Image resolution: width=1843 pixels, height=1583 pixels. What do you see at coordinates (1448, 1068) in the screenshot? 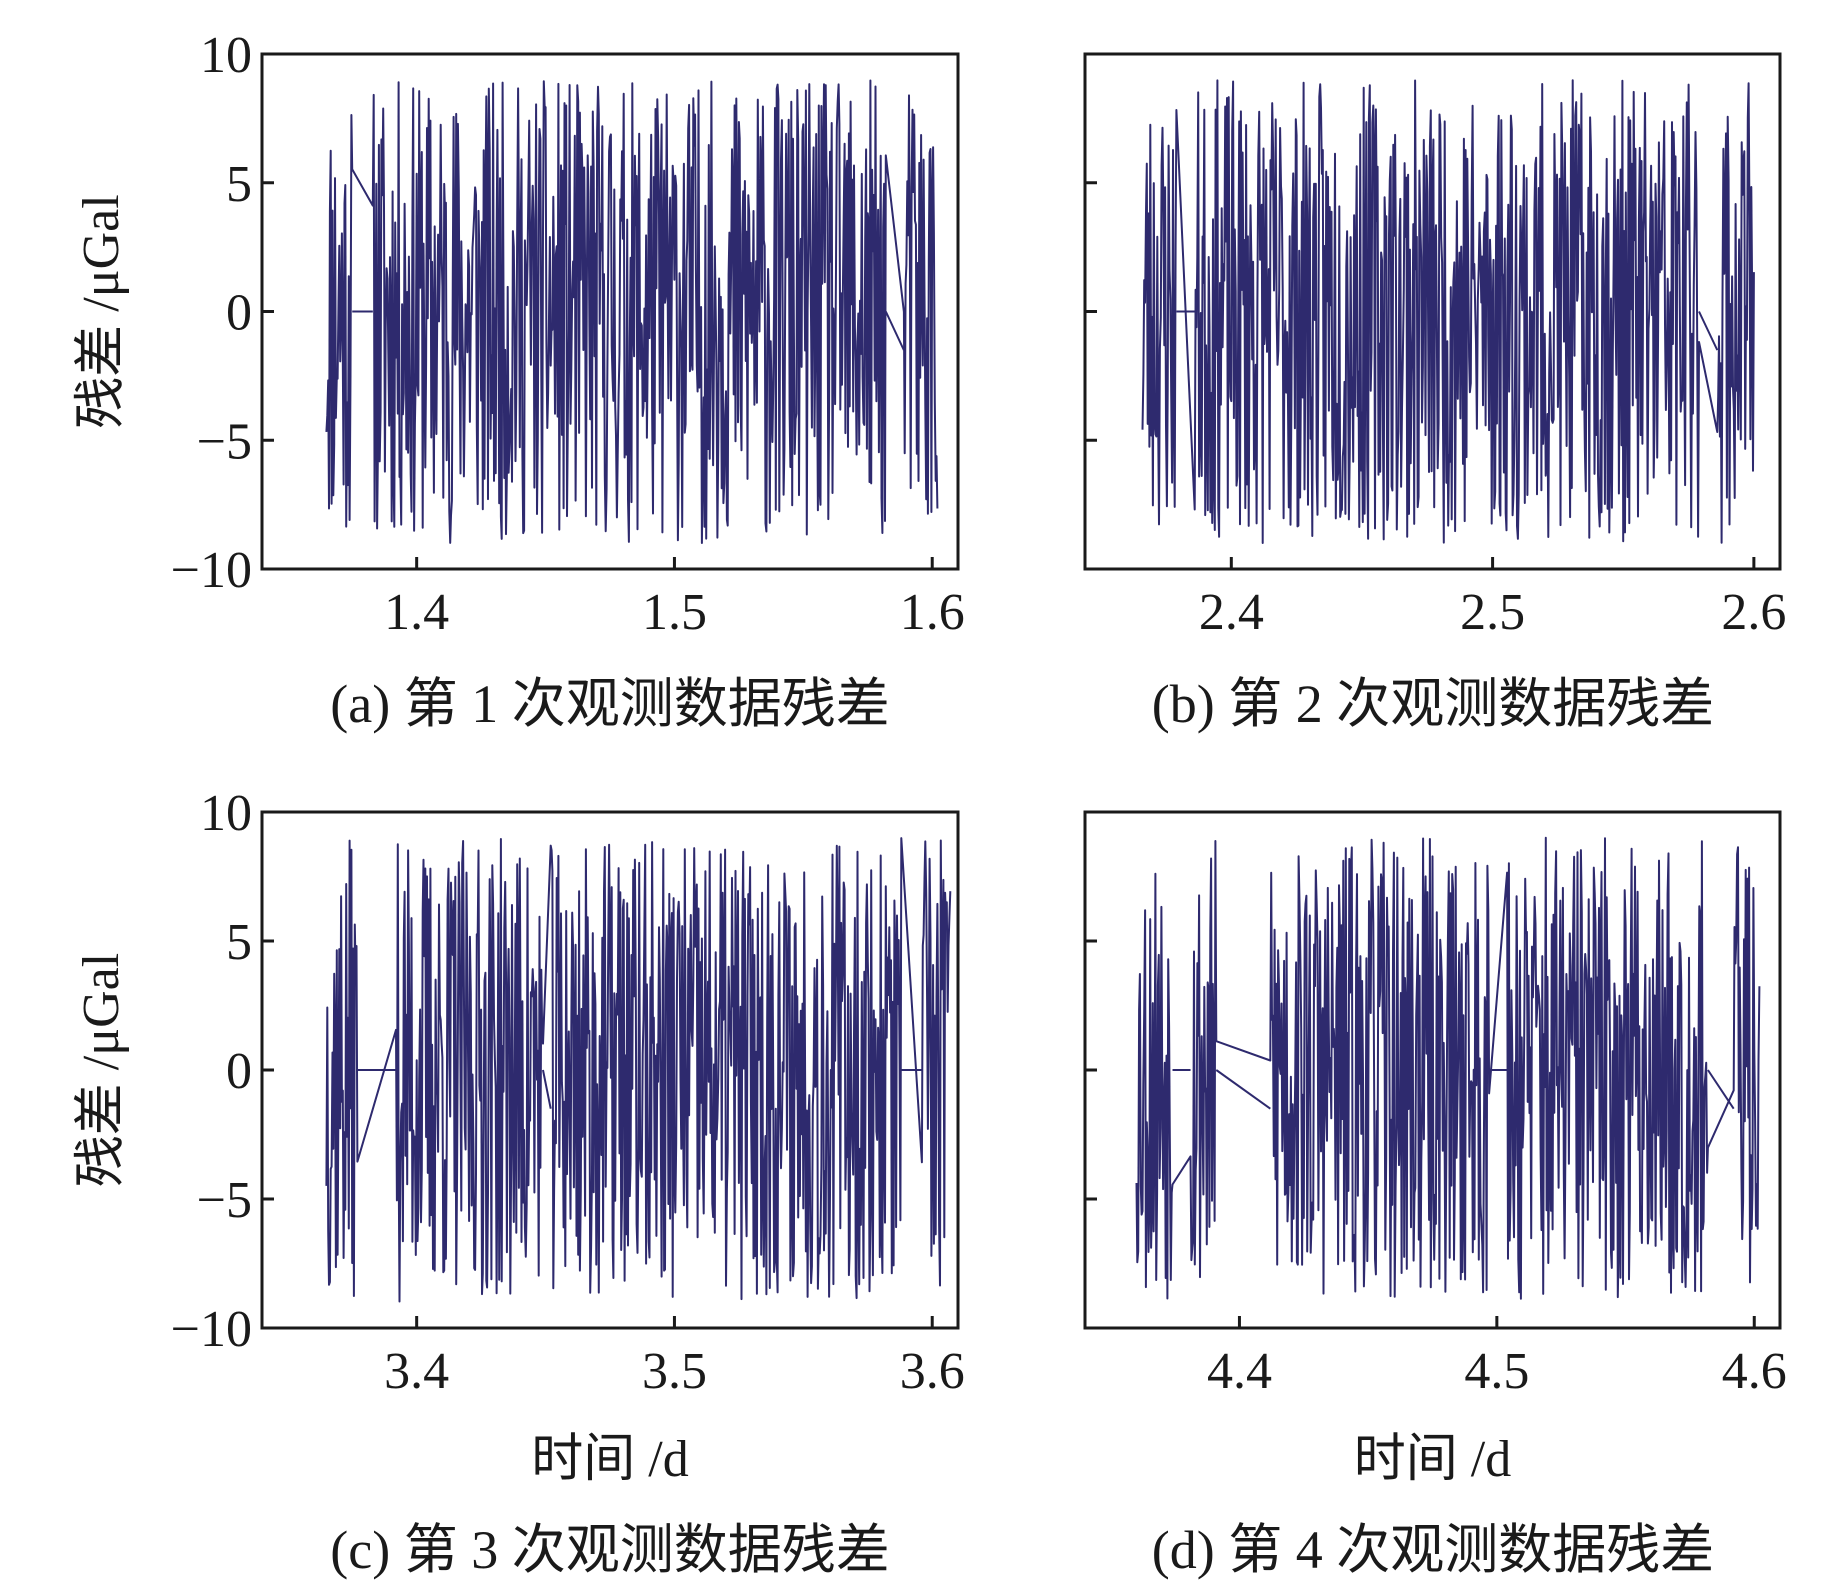
I see `series-line-d` at bounding box center [1448, 1068].